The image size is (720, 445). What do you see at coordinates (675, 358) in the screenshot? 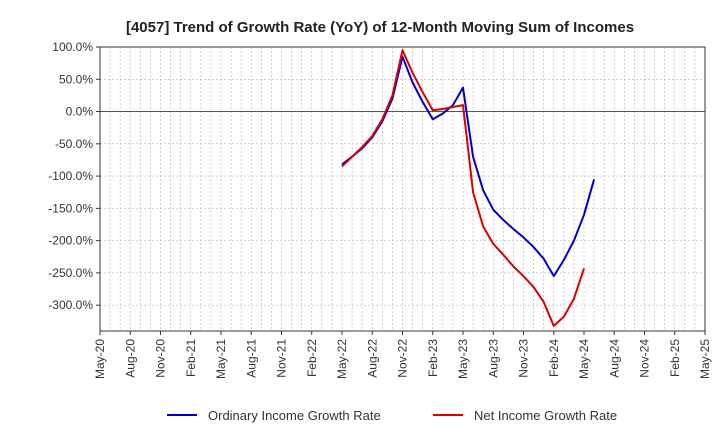
I see `x-tick-label: Feb-25` at bounding box center [675, 358].